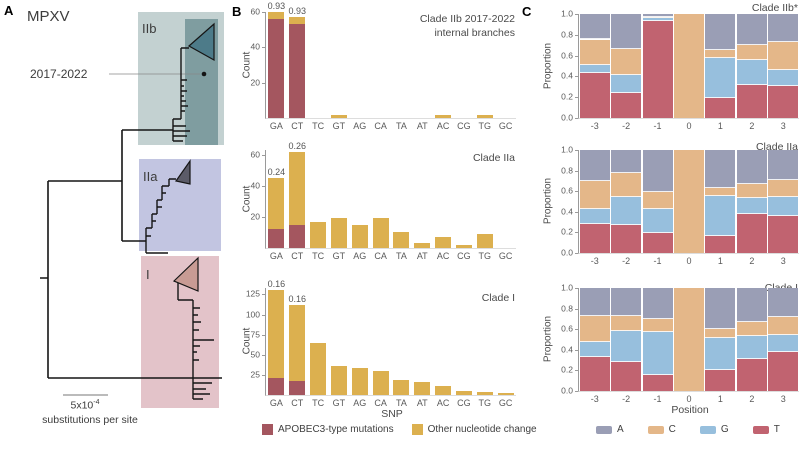 This screenshot has height=450, width=800. What do you see at coordinates (689, 66) in the screenshot?
I see `bar-c_iib-0-C` at bounding box center [689, 66].